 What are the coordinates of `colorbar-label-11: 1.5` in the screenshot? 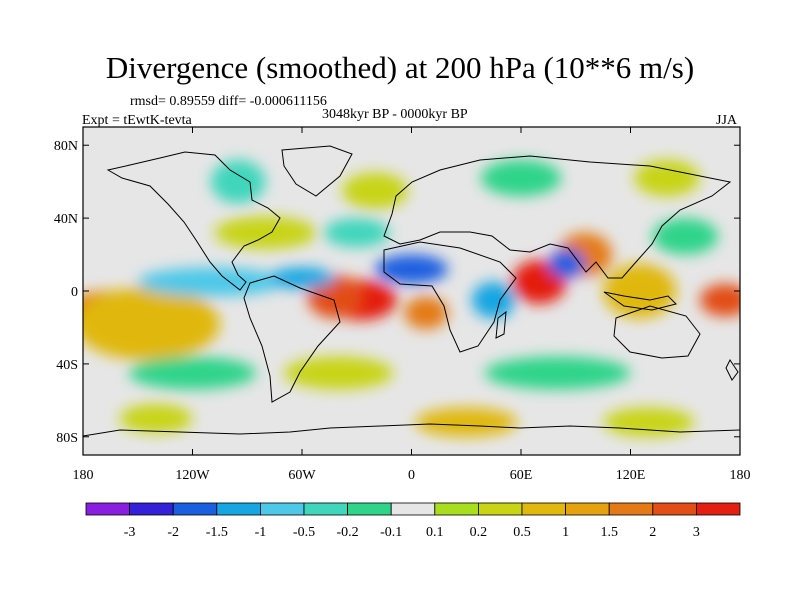 It's located at (609, 532).